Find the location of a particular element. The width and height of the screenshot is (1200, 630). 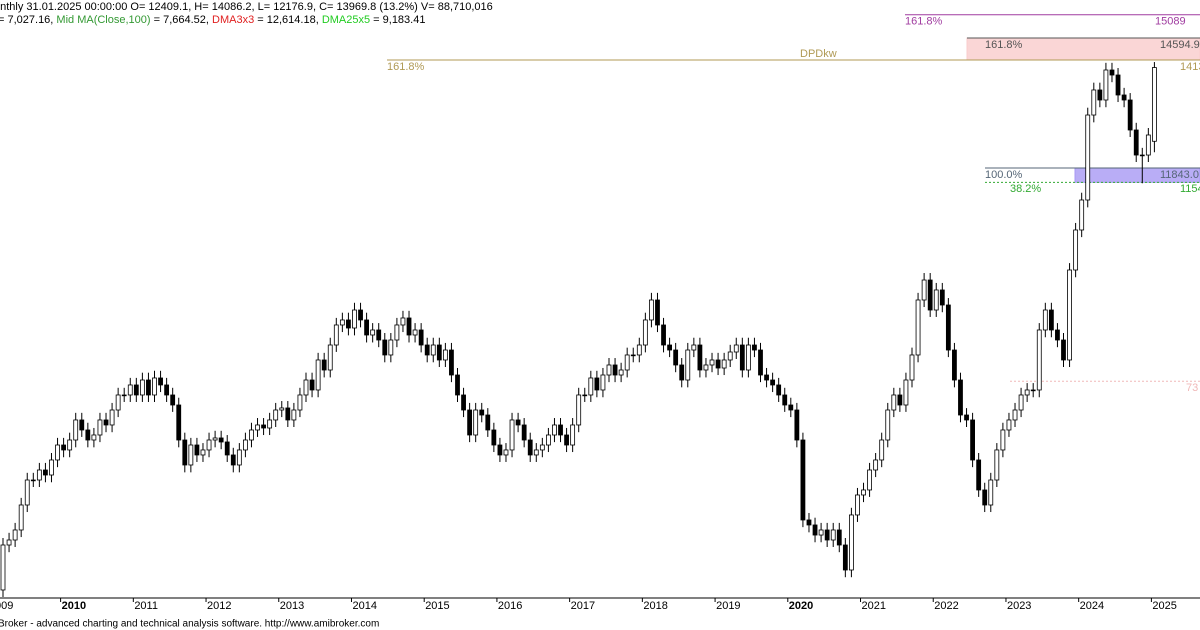

level-price: 1154 is located at coordinates (1190, 189).